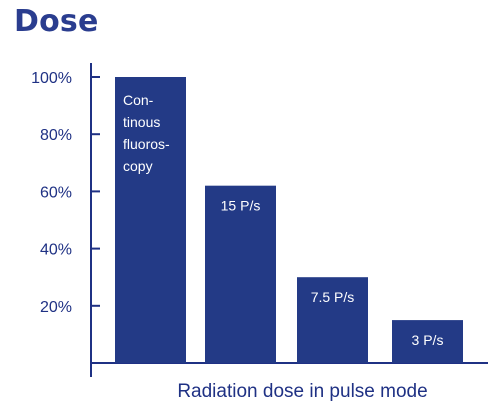 This screenshot has height=411, width=500. What do you see at coordinates (51, 78) in the screenshot?
I see `y-tick-label: 100%` at bounding box center [51, 78].